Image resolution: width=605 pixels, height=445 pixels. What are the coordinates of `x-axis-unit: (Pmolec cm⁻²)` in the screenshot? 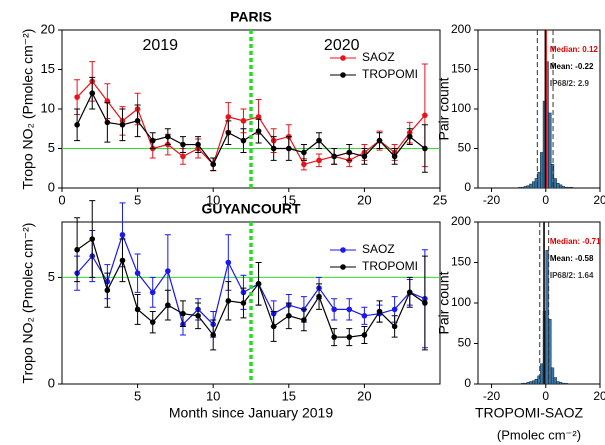 It's located at (539, 434).